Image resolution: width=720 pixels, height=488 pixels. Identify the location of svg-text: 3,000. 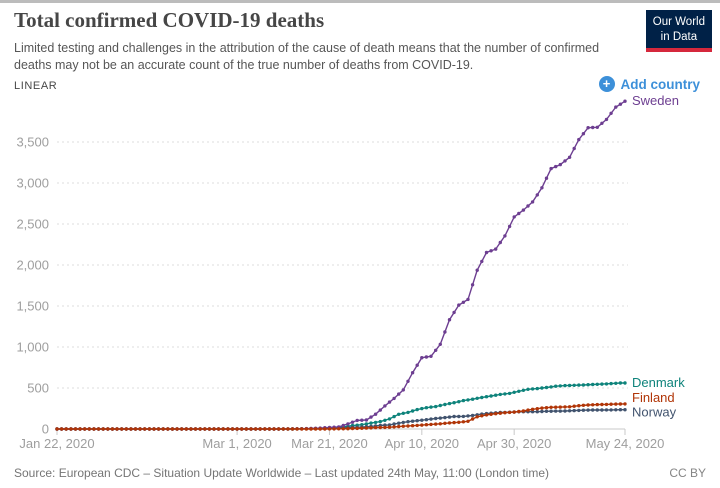
(32, 183).